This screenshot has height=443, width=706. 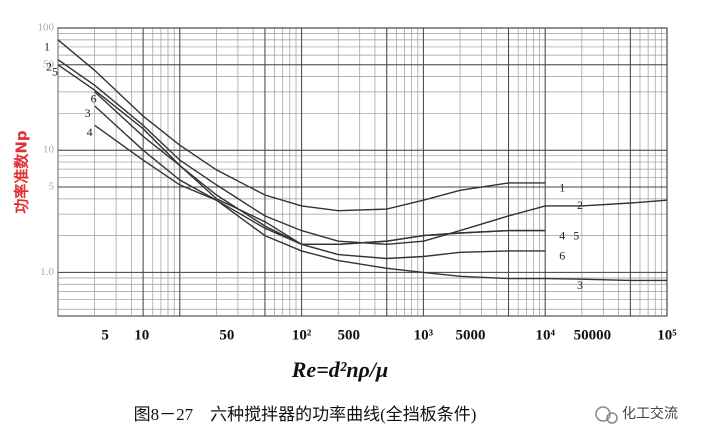 I want to click on x-tick-label: 10², so click(x=302, y=335).